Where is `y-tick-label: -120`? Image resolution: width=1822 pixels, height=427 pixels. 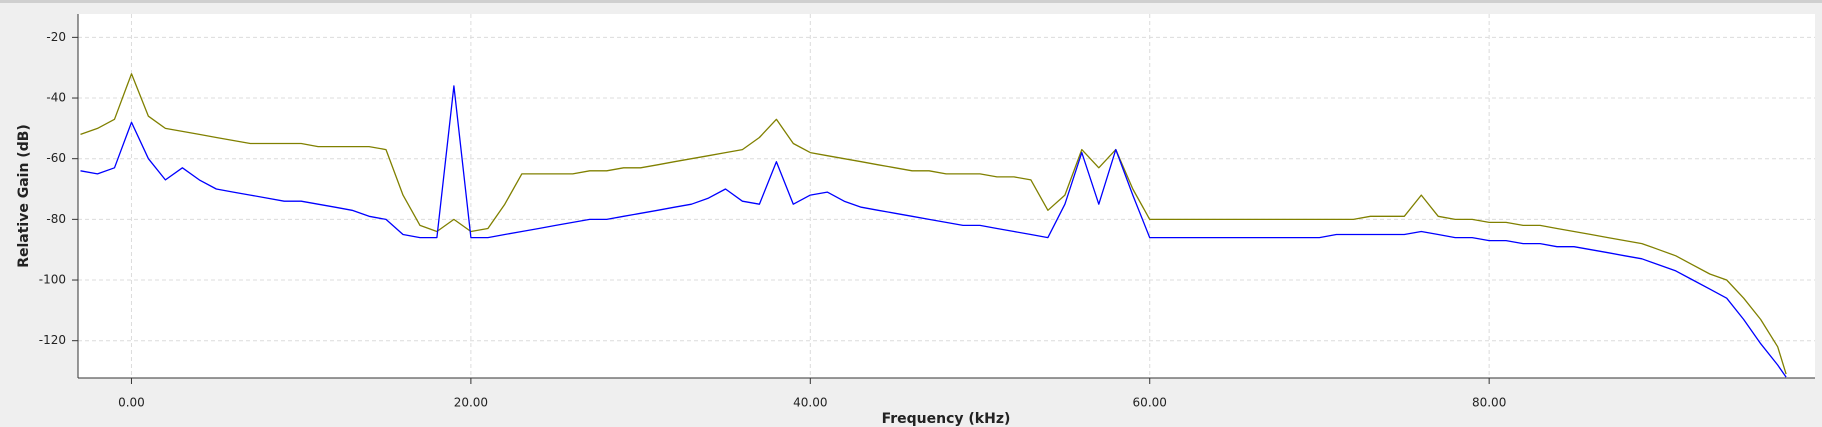 y-tick-label: -120 is located at coordinates (52, 340).